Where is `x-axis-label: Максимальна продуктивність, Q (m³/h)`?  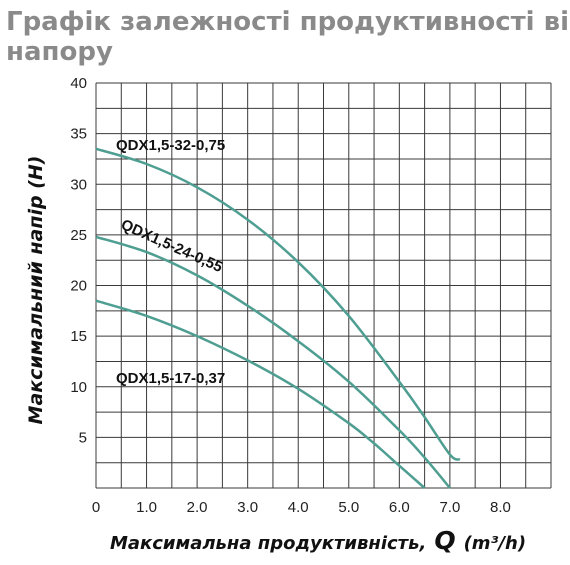
x-axis-label: Максимальна продуктивність, Q (m³/h) is located at coordinates (318, 540).